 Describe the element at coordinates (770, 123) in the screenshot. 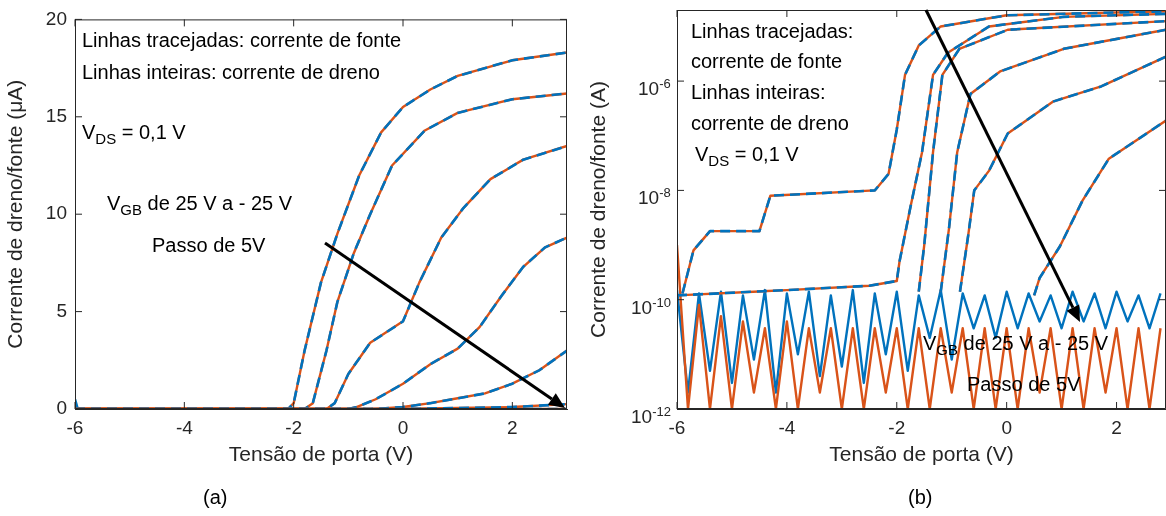

I see `annotation: corrente de dreno` at that location.